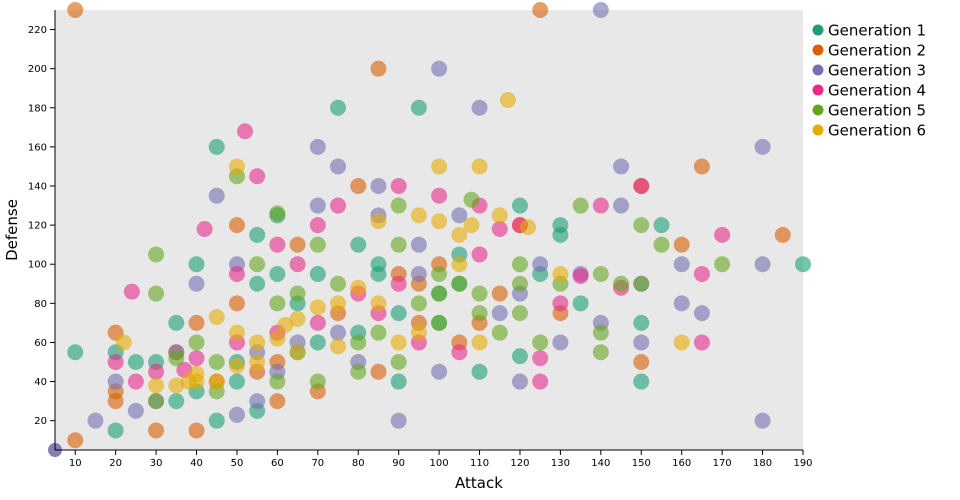 The image size is (960, 500). What do you see at coordinates (12, 230) in the screenshot?
I see `y-axis-title: Defense` at bounding box center [12, 230].